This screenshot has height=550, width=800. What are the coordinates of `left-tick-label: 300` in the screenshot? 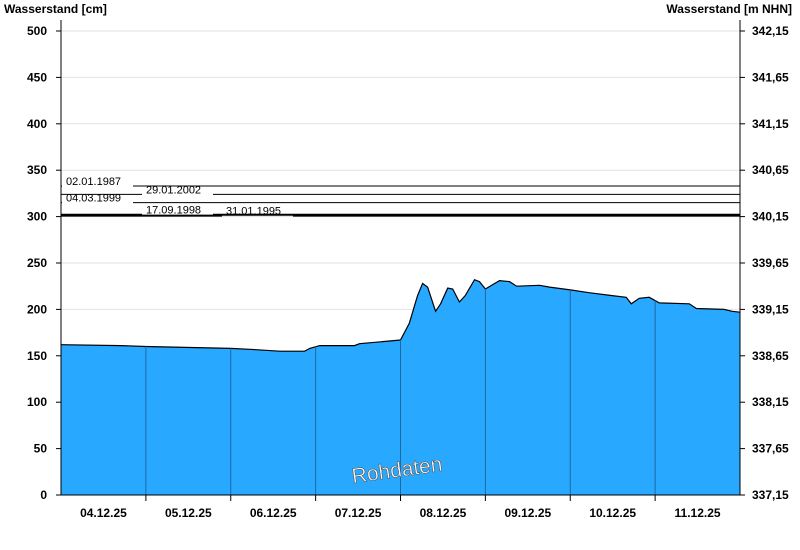 It's located at (37, 217).